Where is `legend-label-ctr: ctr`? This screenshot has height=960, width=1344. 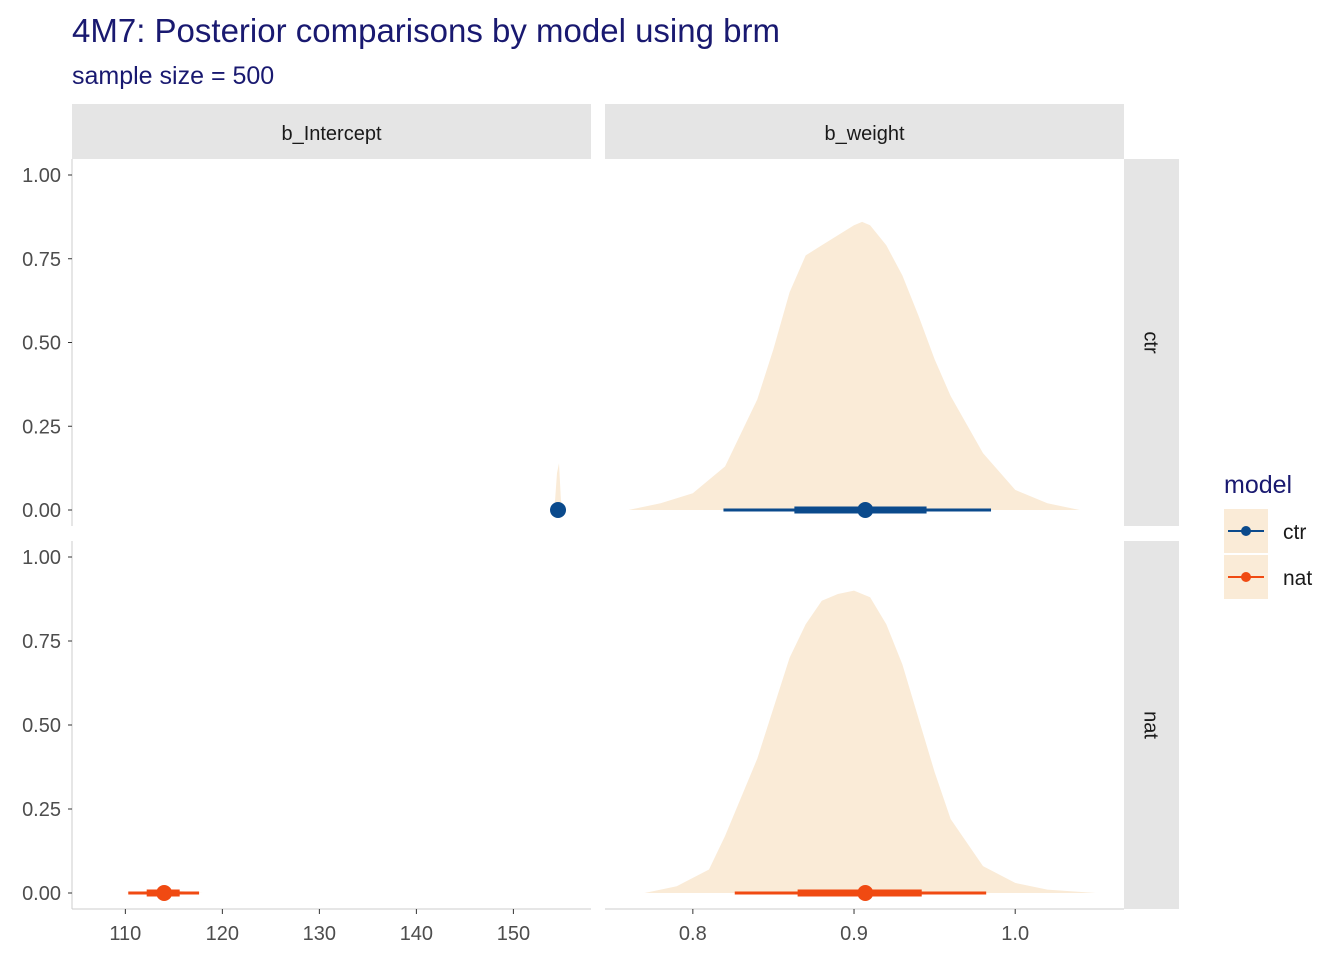
legend-label-ctr: ctr is located at coordinates (1294, 532).